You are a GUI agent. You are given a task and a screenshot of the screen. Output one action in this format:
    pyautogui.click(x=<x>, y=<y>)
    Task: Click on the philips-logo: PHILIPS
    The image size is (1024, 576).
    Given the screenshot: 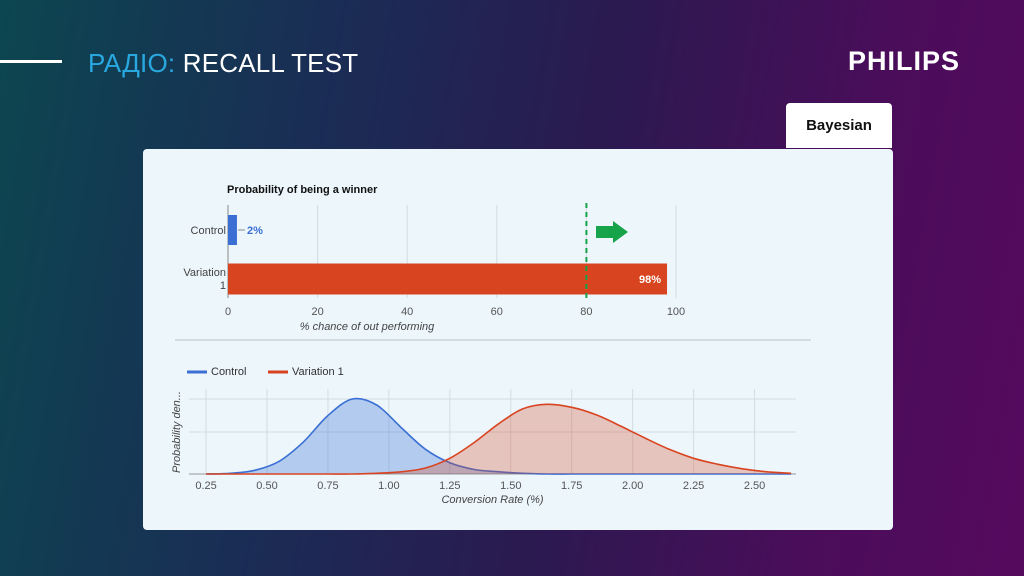 What is the action you would take?
    pyautogui.click(x=904, y=61)
    